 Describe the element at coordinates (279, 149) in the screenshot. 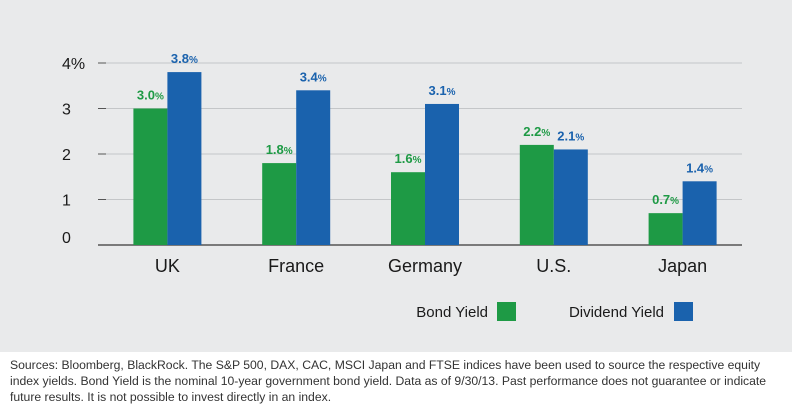

I see `data-label: 1.8%` at that location.